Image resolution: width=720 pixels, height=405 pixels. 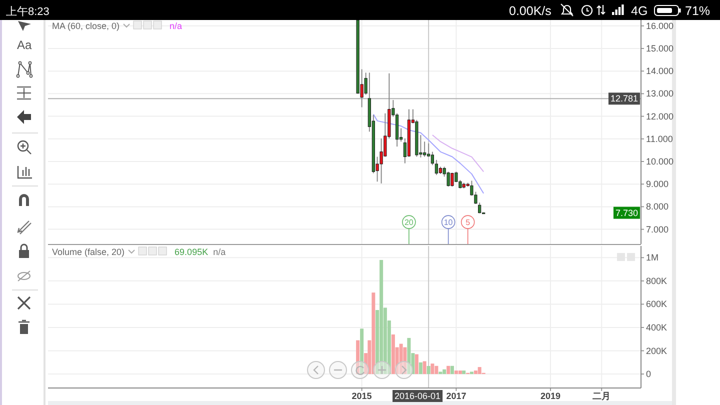 What do you see at coordinates (657, 229) in the screenshot?
I see `y-tick-label: 7.000` at bounding box center [657, 229].